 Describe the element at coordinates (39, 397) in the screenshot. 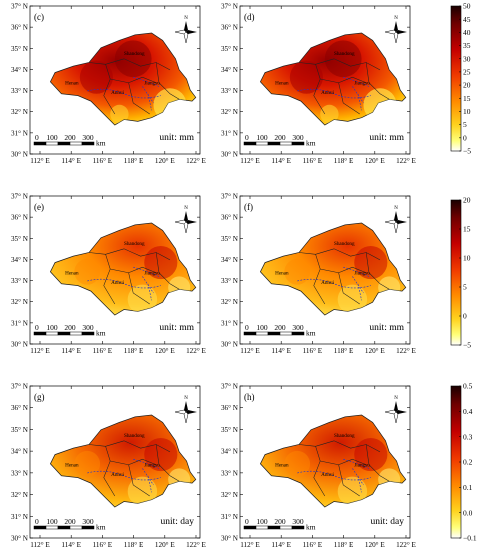

I see `panel-label: (g)` at that location.